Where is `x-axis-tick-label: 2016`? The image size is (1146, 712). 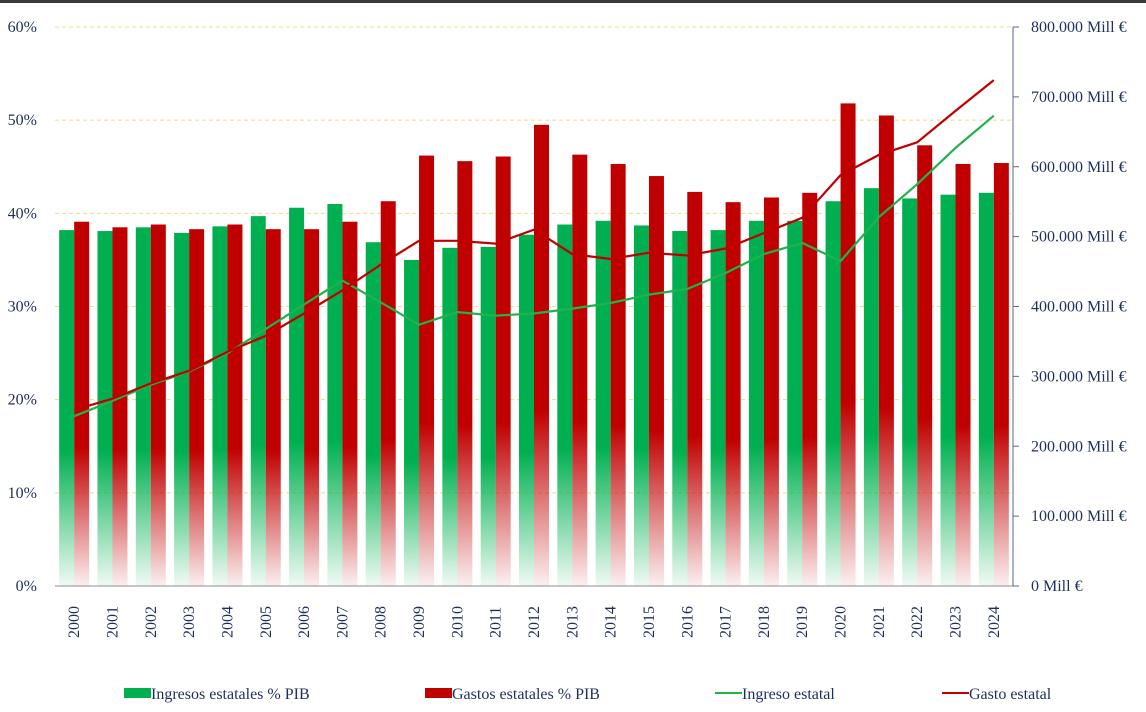
x-axis-tick-label: 2016 is located at coordinates (687, 622).